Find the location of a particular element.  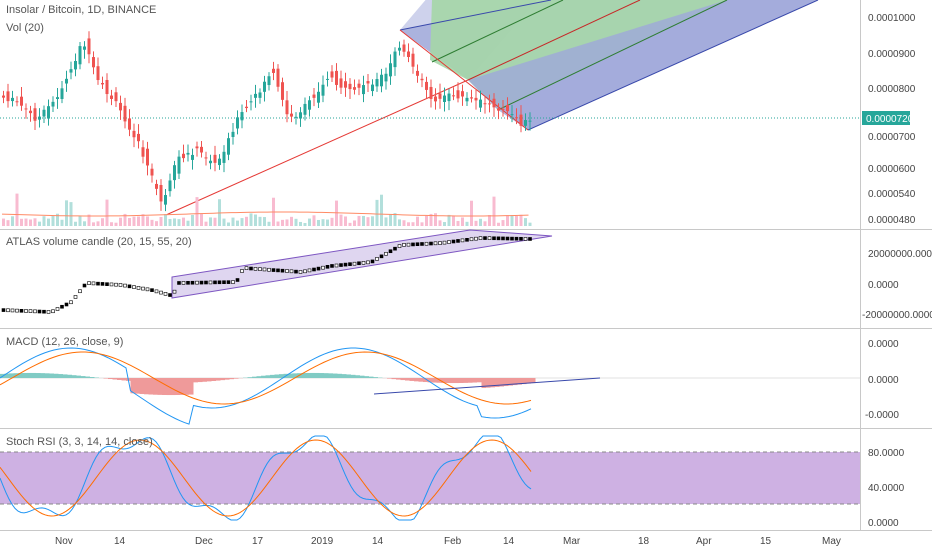

macd-trendline is located at coordinates (487, 386).